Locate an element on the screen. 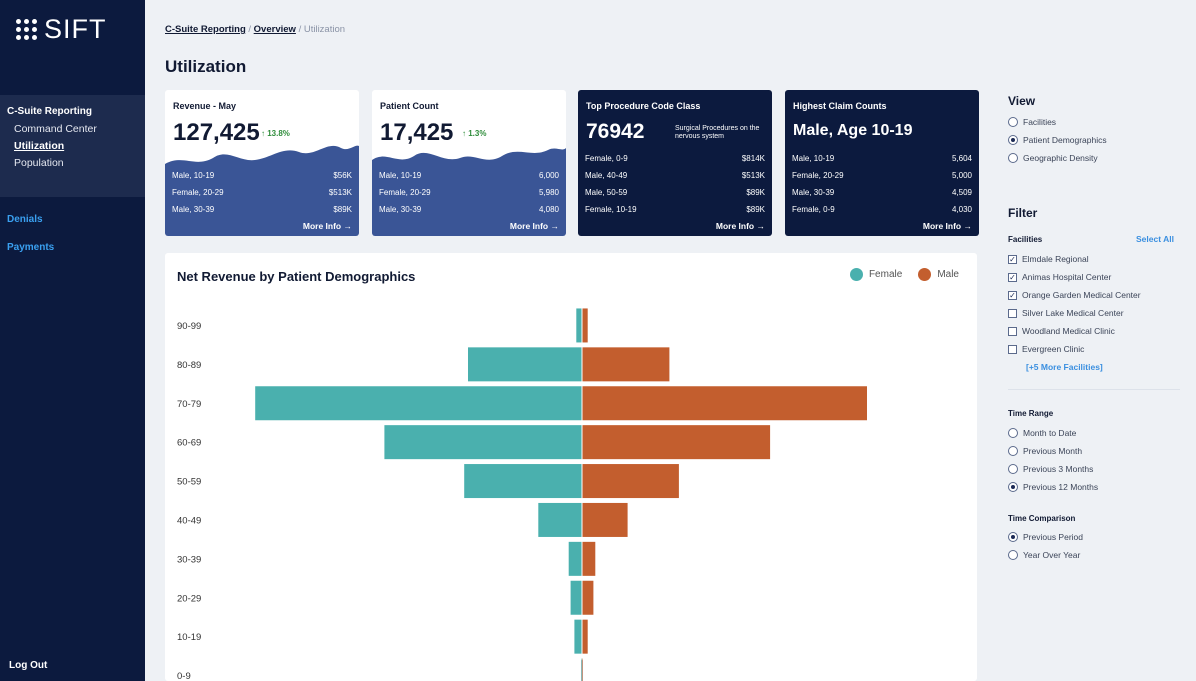  card-value: 127,425 is located at coordinates (216, 132).